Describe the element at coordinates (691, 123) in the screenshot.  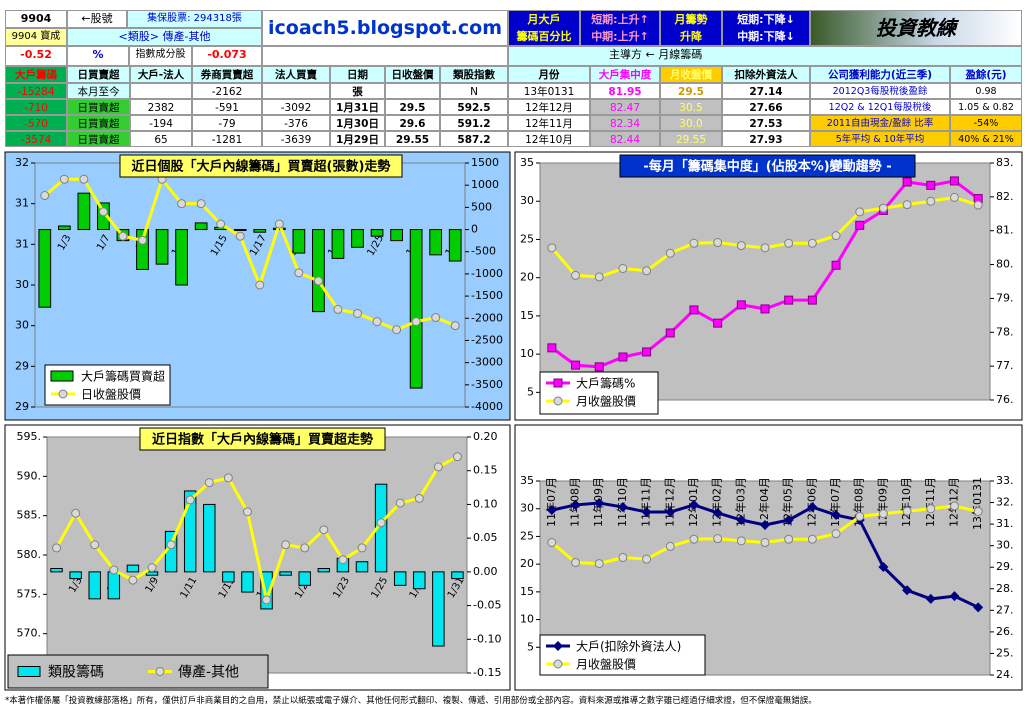
I see `table-cell: 30.0` at that location.